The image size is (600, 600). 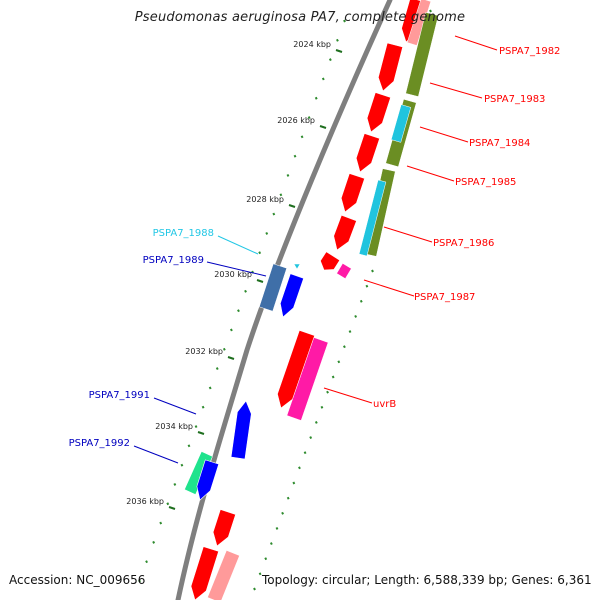 I want to click on scale-label: 2028 kbp, so click(x=265, y=199).